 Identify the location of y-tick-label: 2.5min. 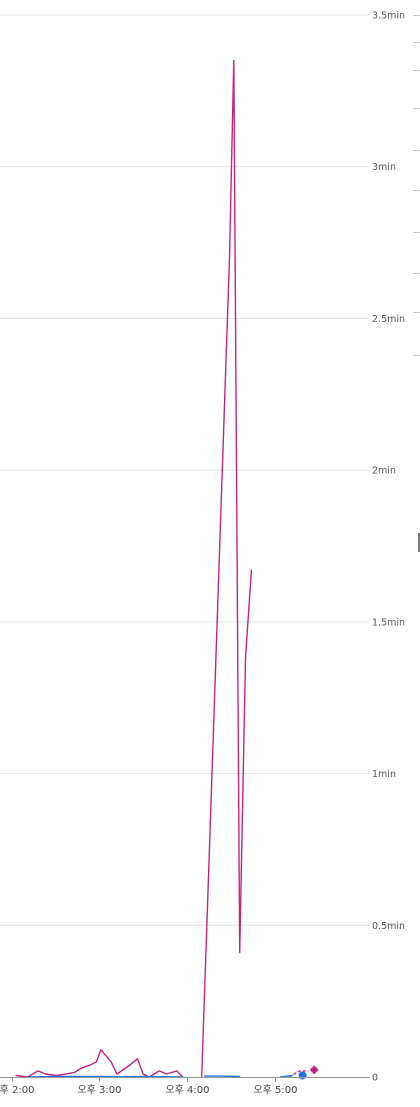
(388, 319).